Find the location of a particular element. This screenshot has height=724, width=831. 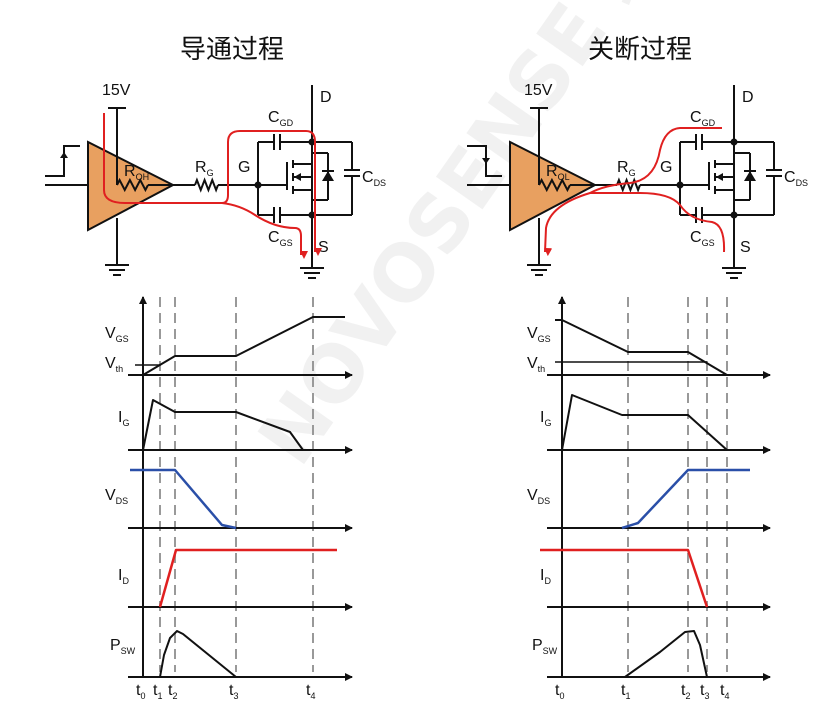

turn-on-title: 导通过程 is located at coordinates (232, 50).